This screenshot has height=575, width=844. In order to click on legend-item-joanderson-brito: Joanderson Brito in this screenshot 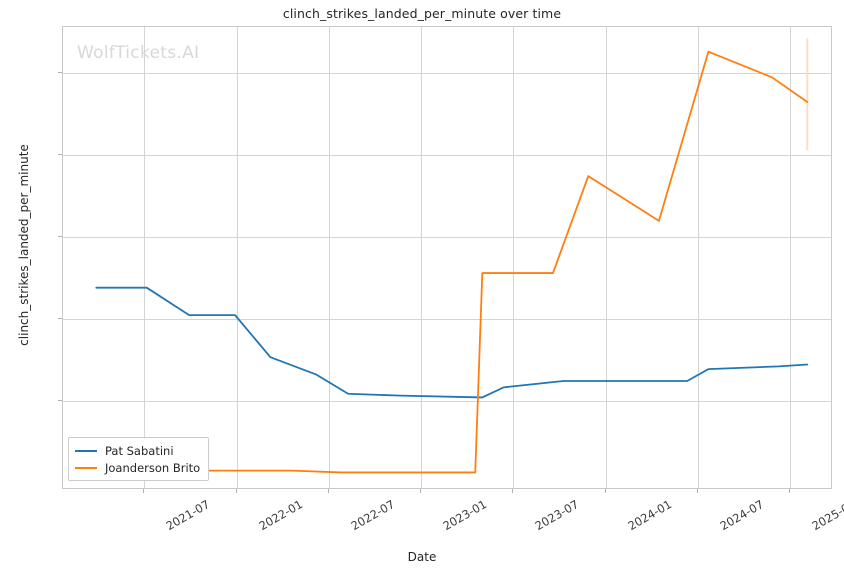, I will do `click(137, 467)`.